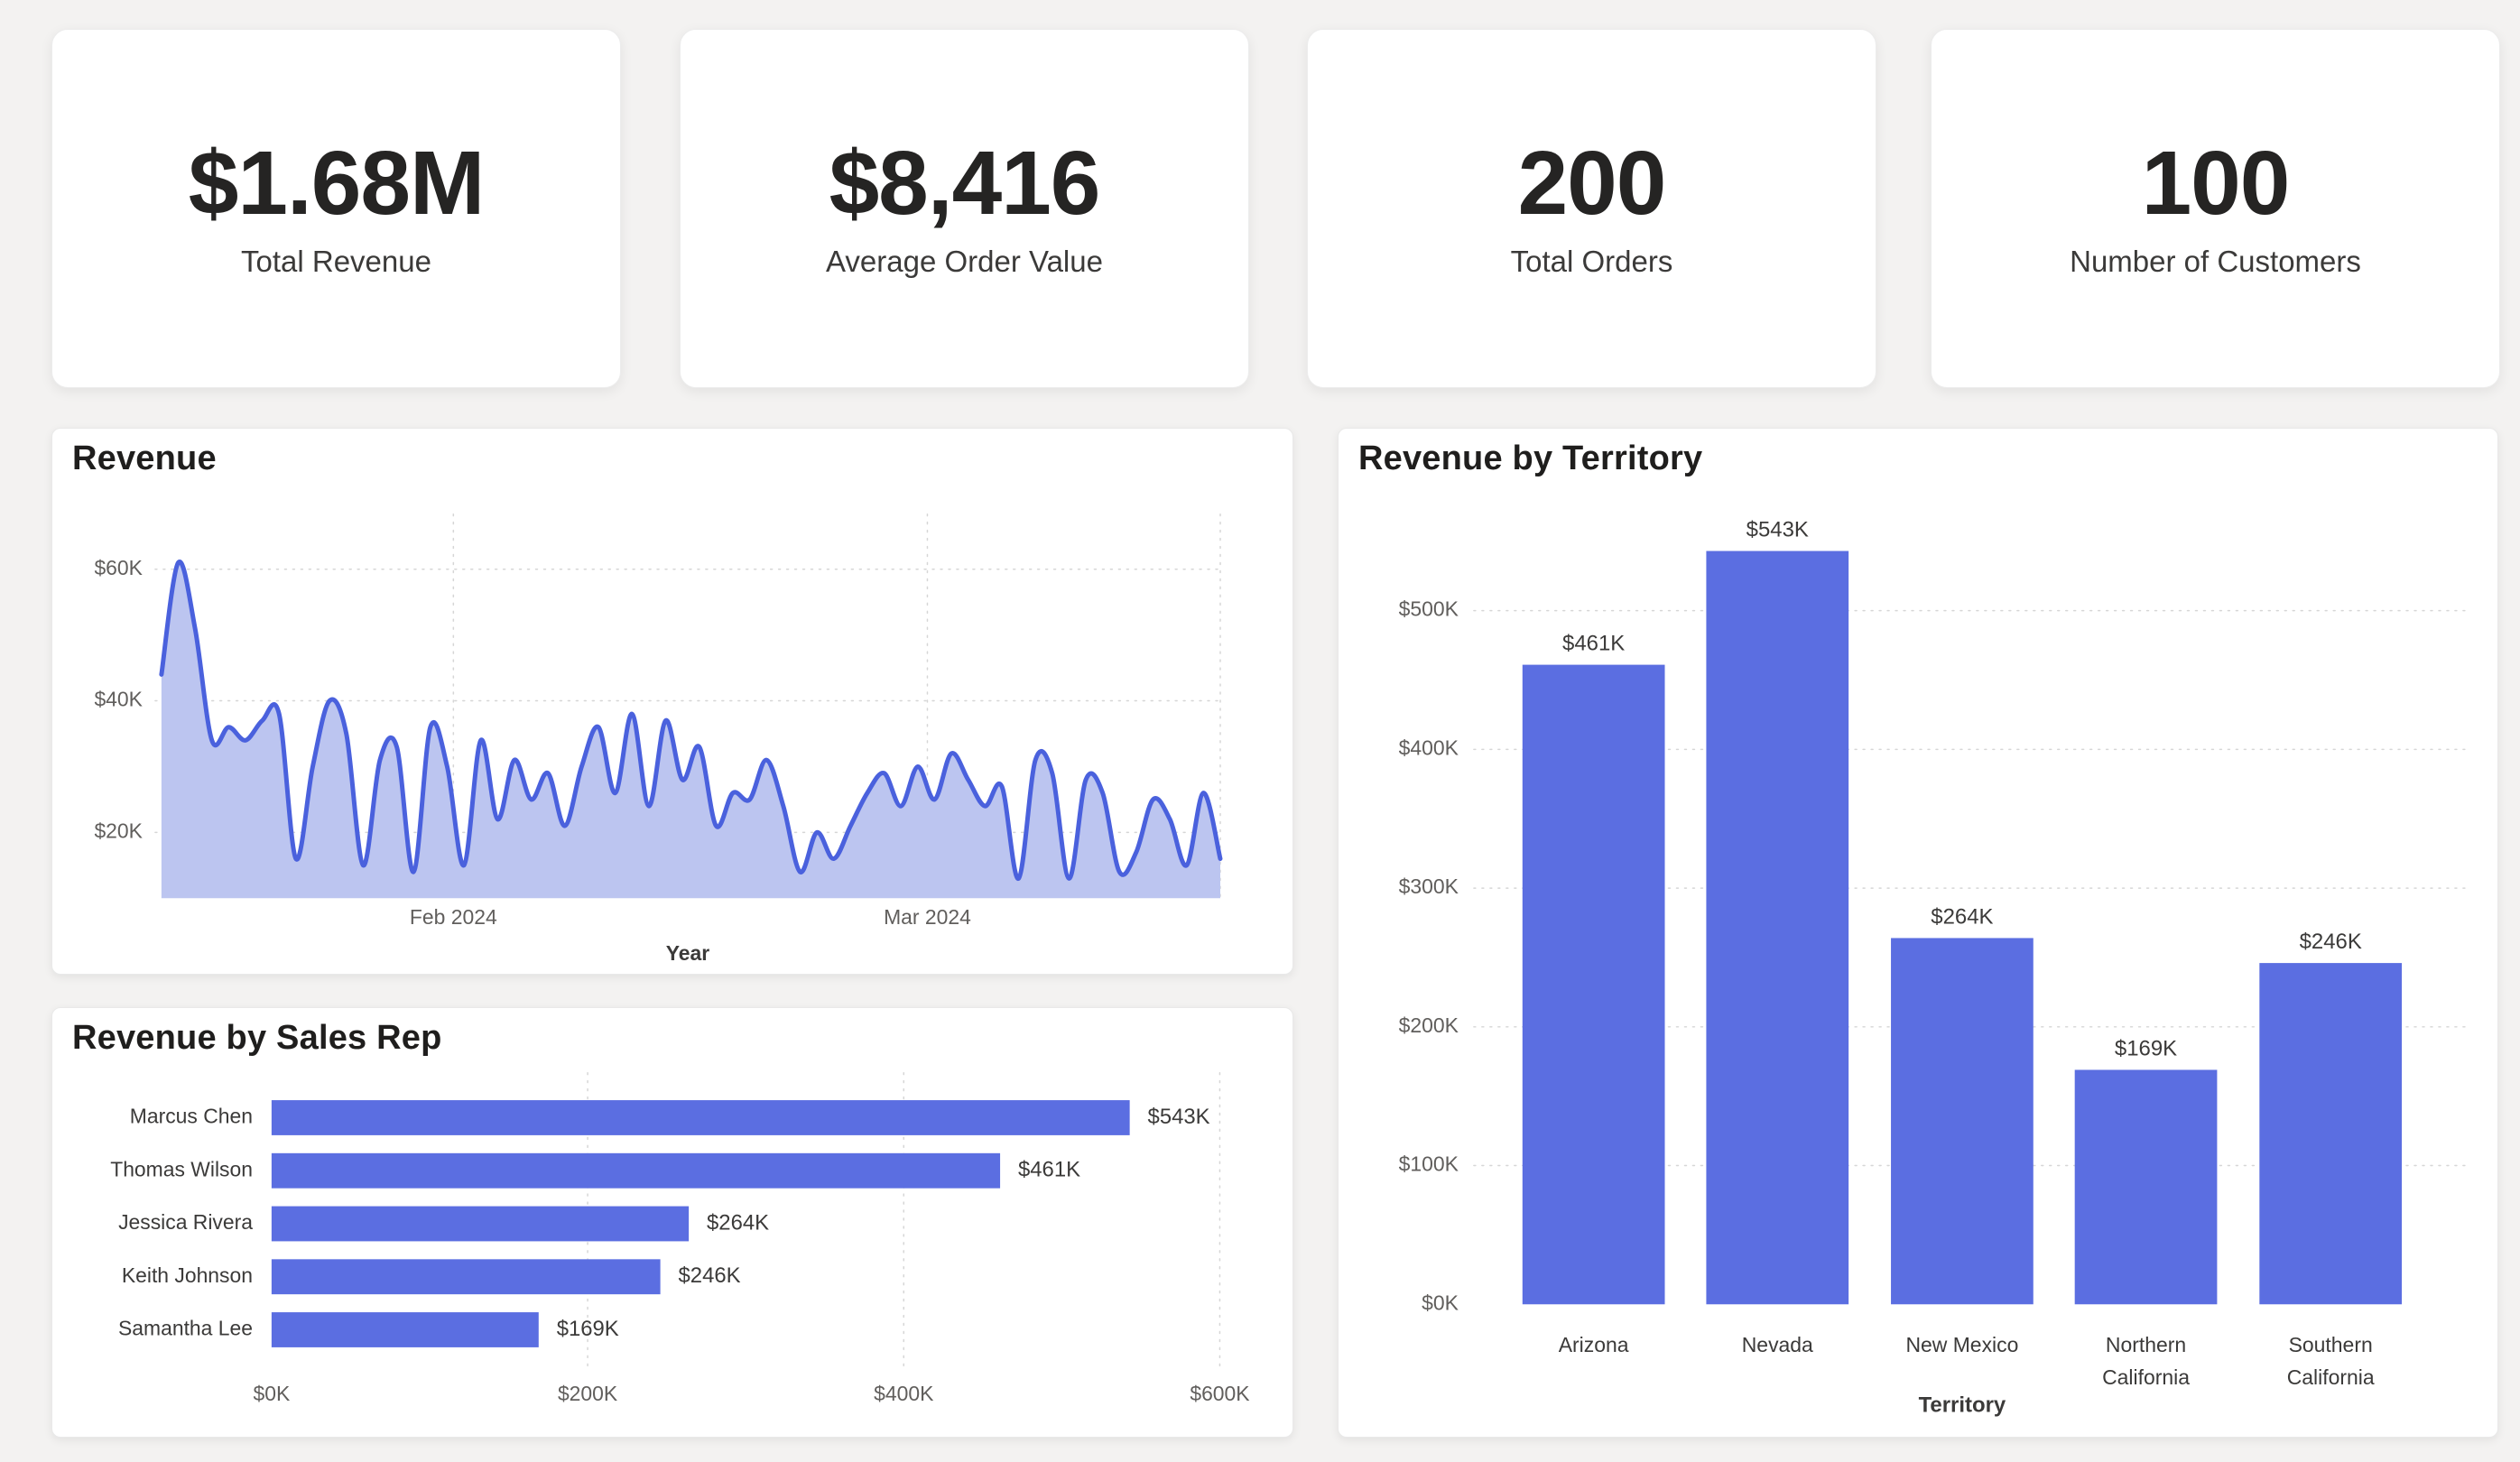  Describe the element at coordinates (1220, 1393) in the screenshot. I see `svg-text: $600K` at that location.